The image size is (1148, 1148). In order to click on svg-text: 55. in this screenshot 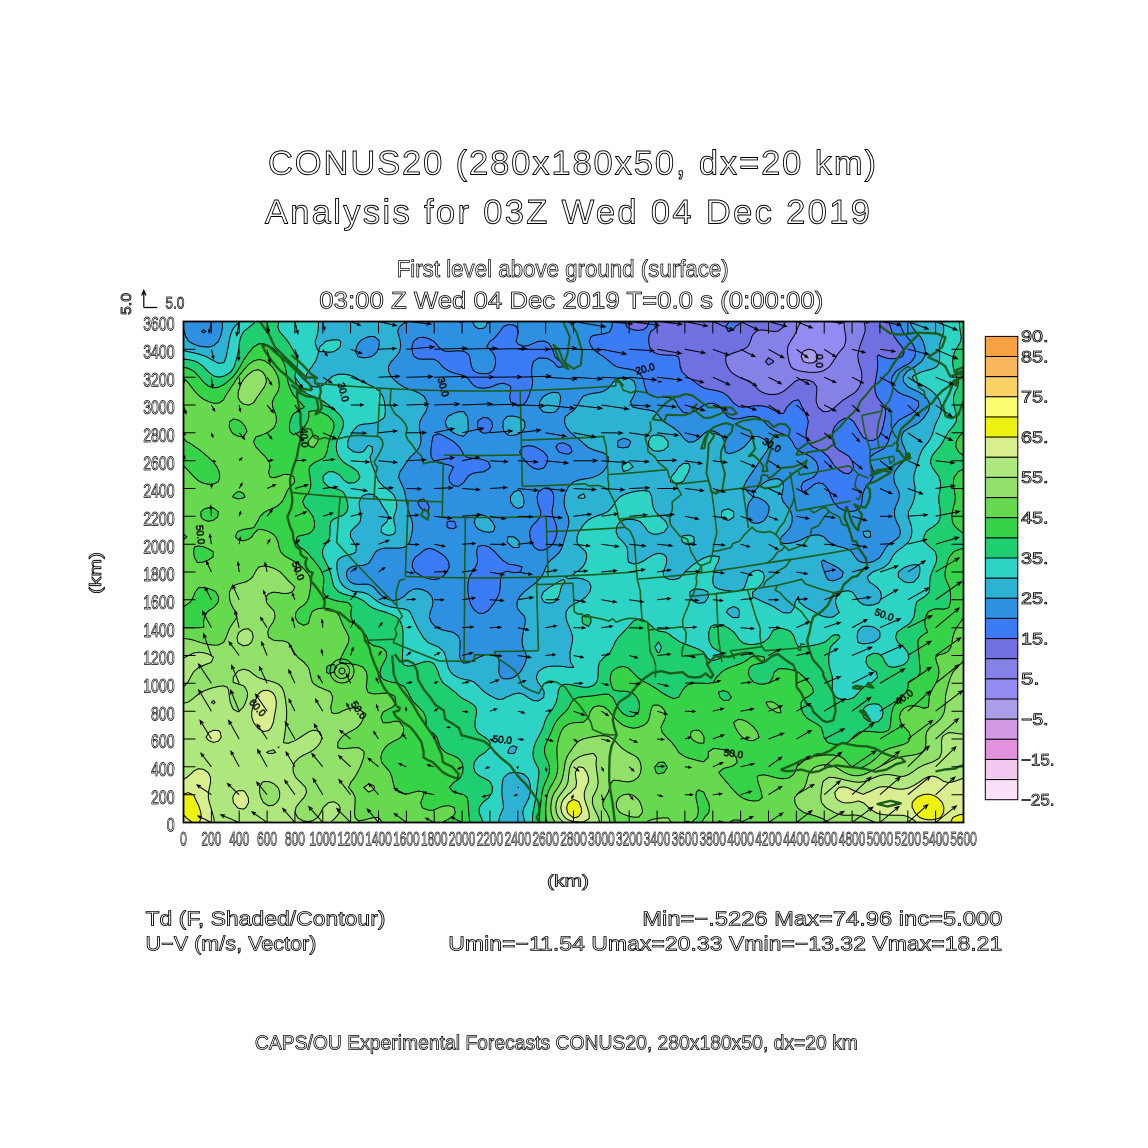, I will do `click(1035, 478)`.